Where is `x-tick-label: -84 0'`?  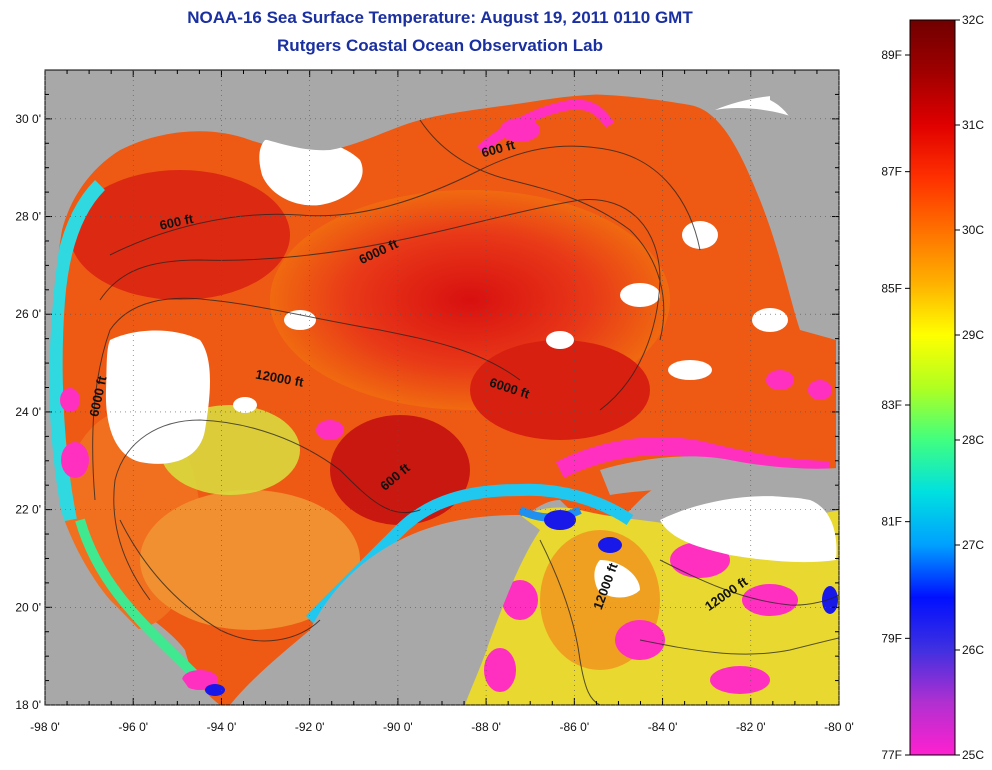
x-tick-label: -84 0' is located at coordinates (663, 727).